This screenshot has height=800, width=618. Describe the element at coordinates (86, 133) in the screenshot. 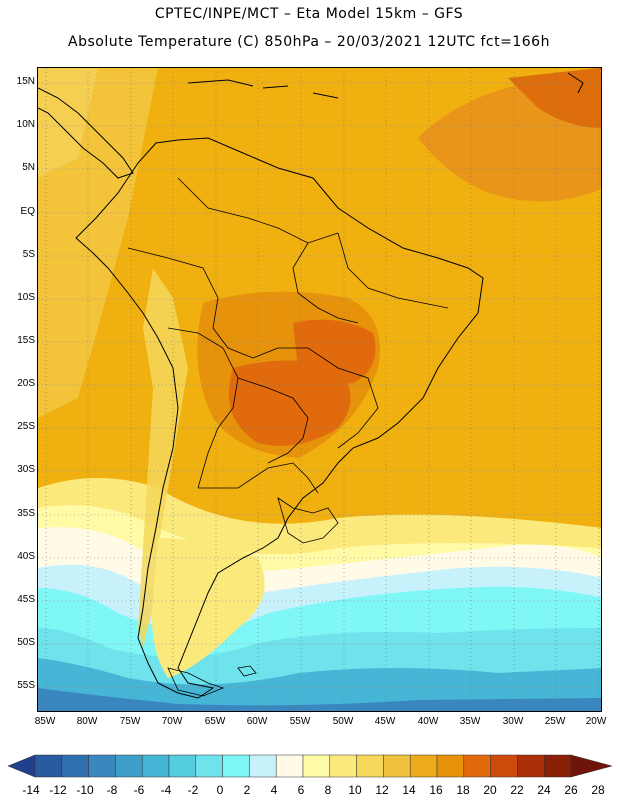

I see `central-america-coastline` at that location.